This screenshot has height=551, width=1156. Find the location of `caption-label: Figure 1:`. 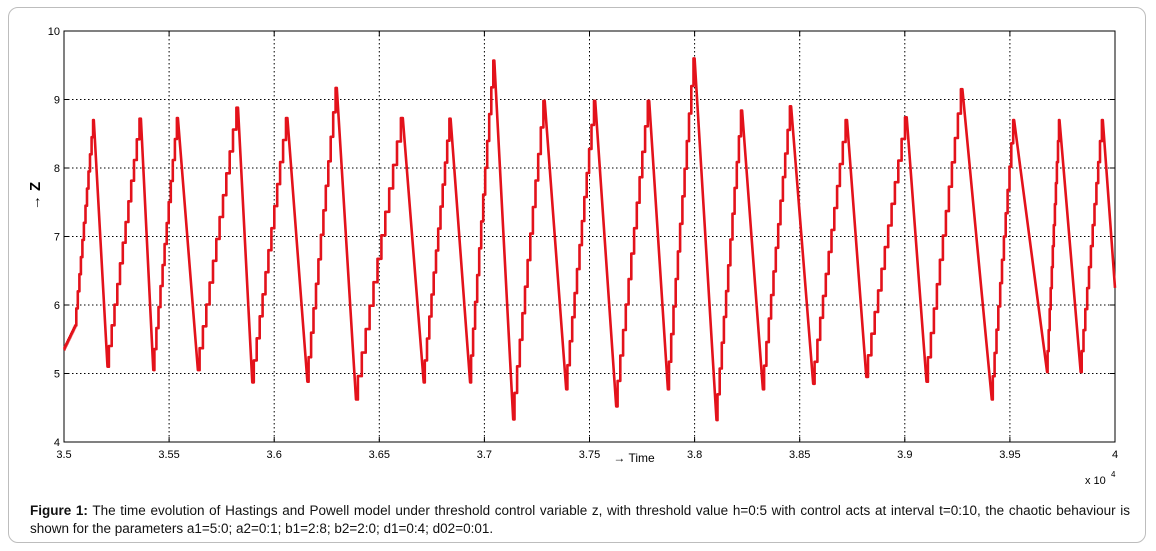

caption-label: Figure 1: is located at coordinates (59, 510).